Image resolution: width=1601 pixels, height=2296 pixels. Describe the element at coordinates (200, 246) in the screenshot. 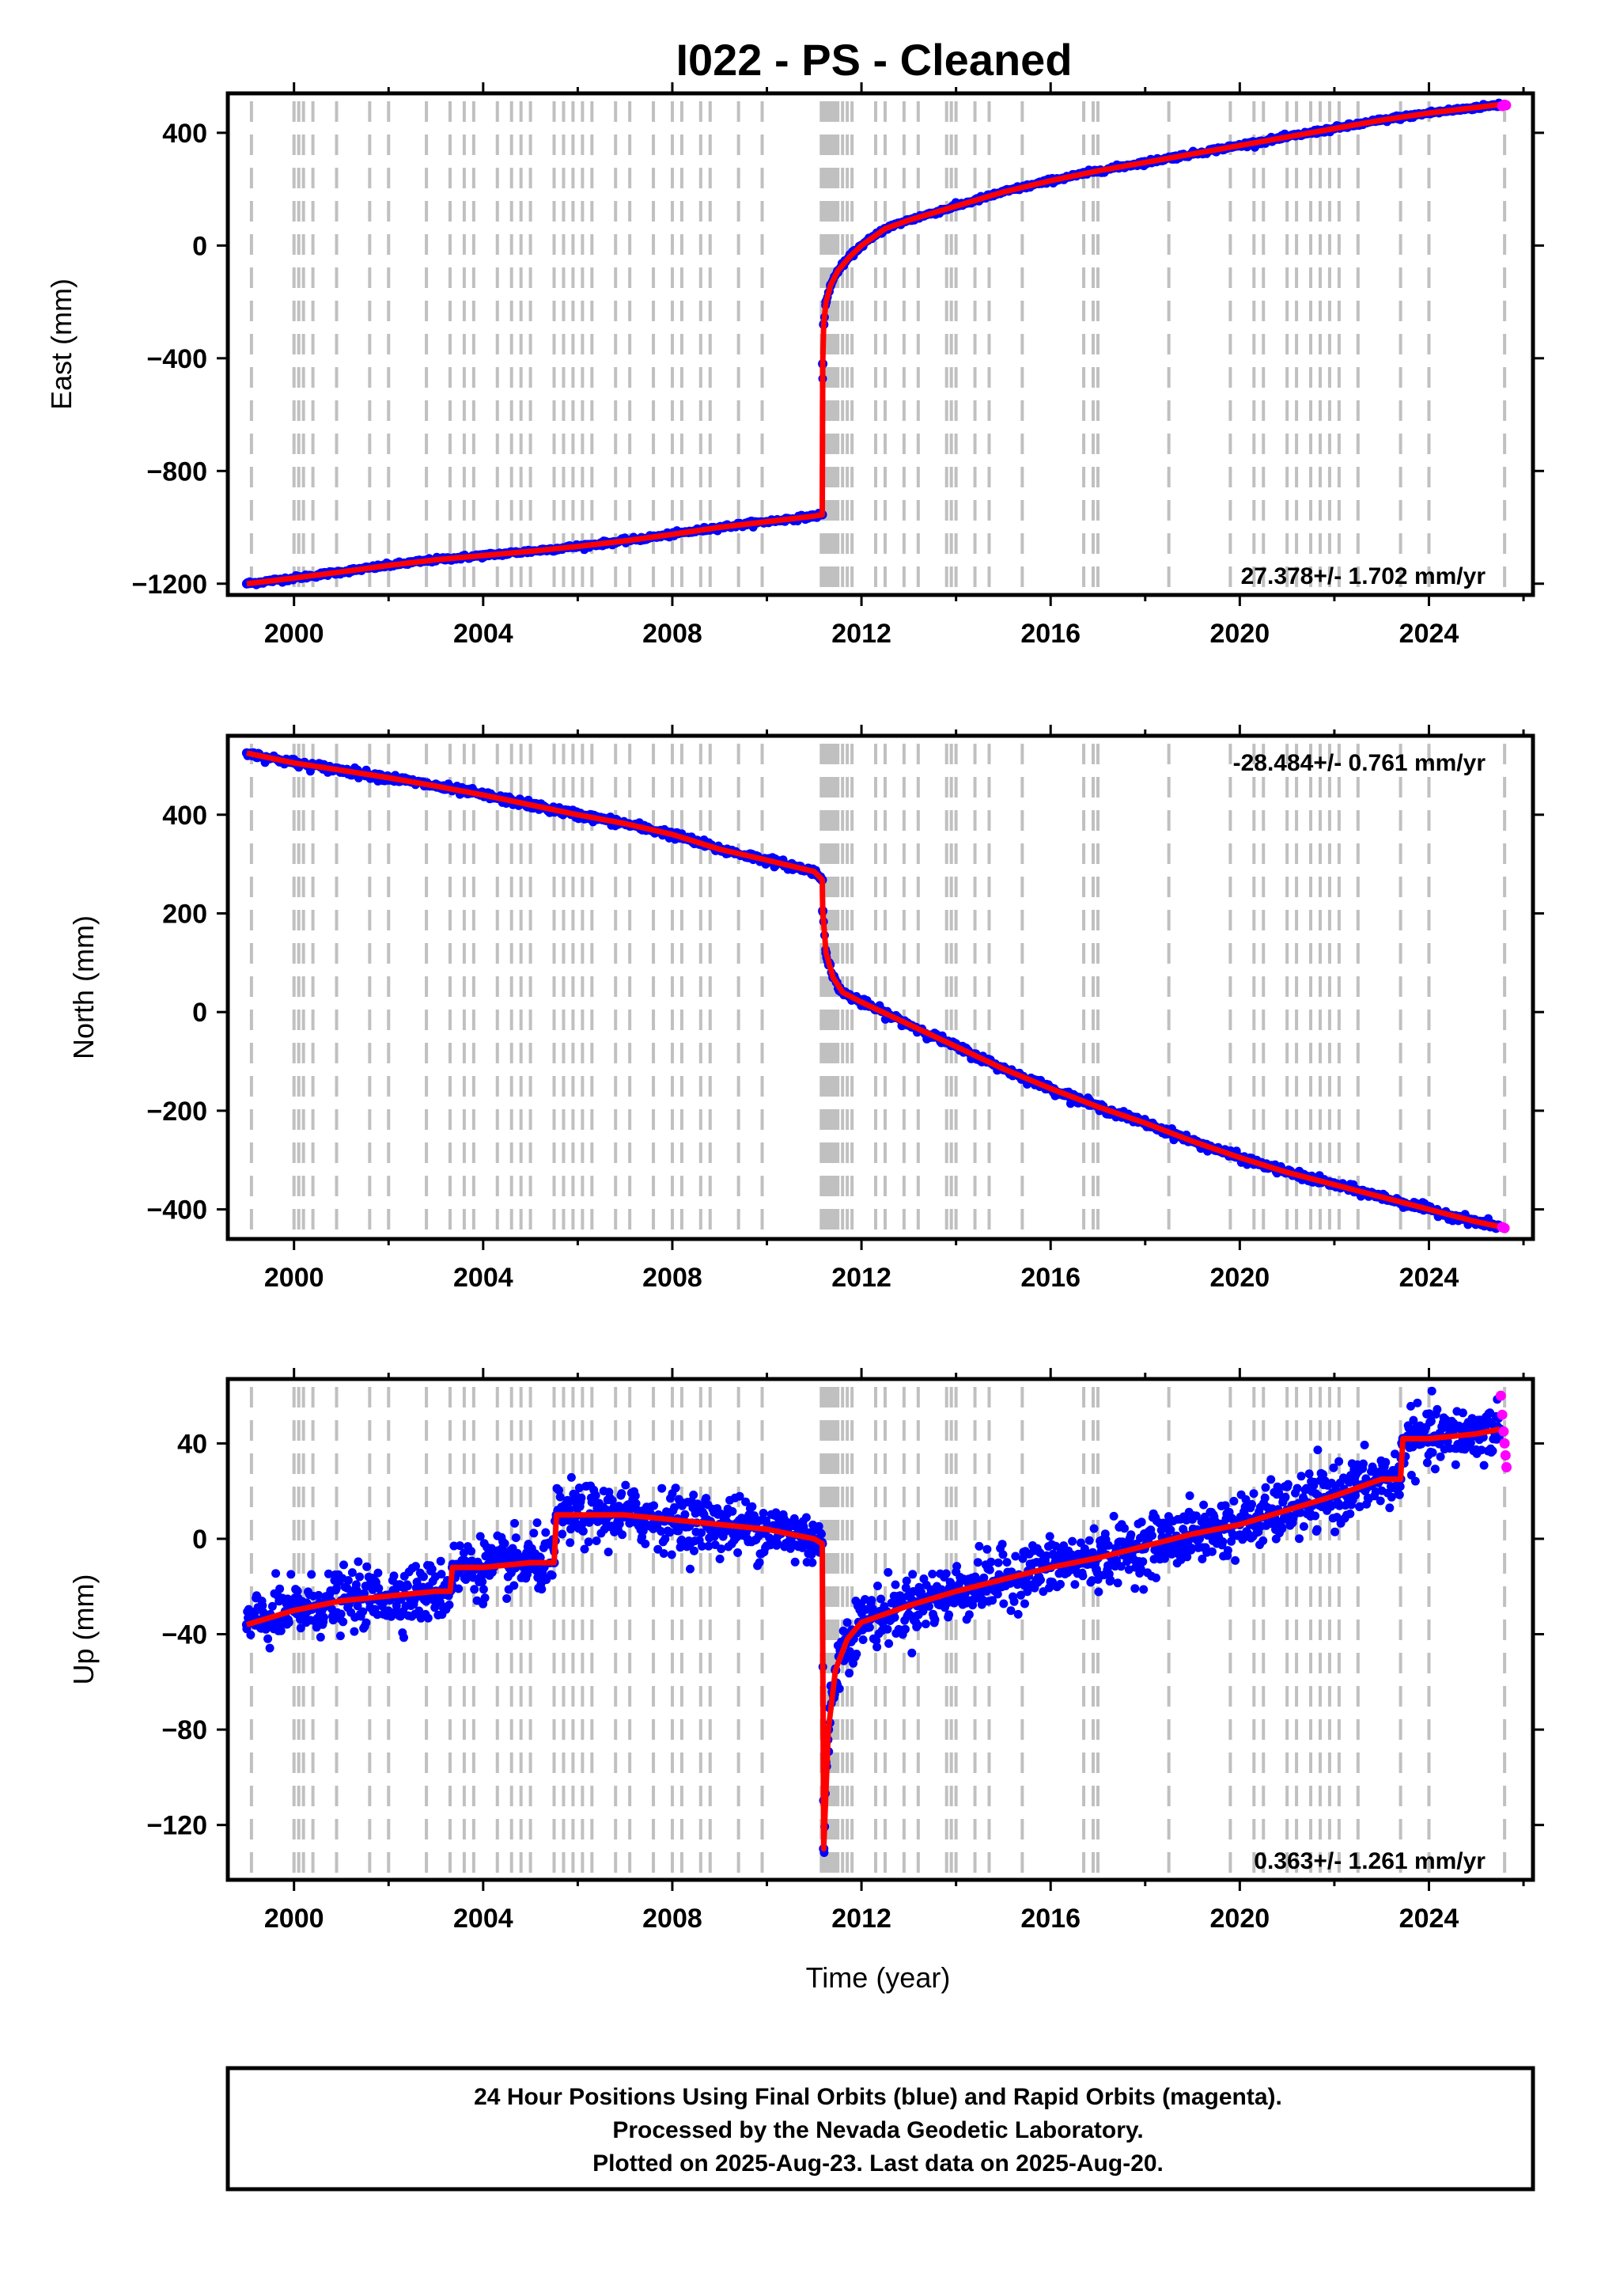

I see `y-tick-label: 0` at that location.